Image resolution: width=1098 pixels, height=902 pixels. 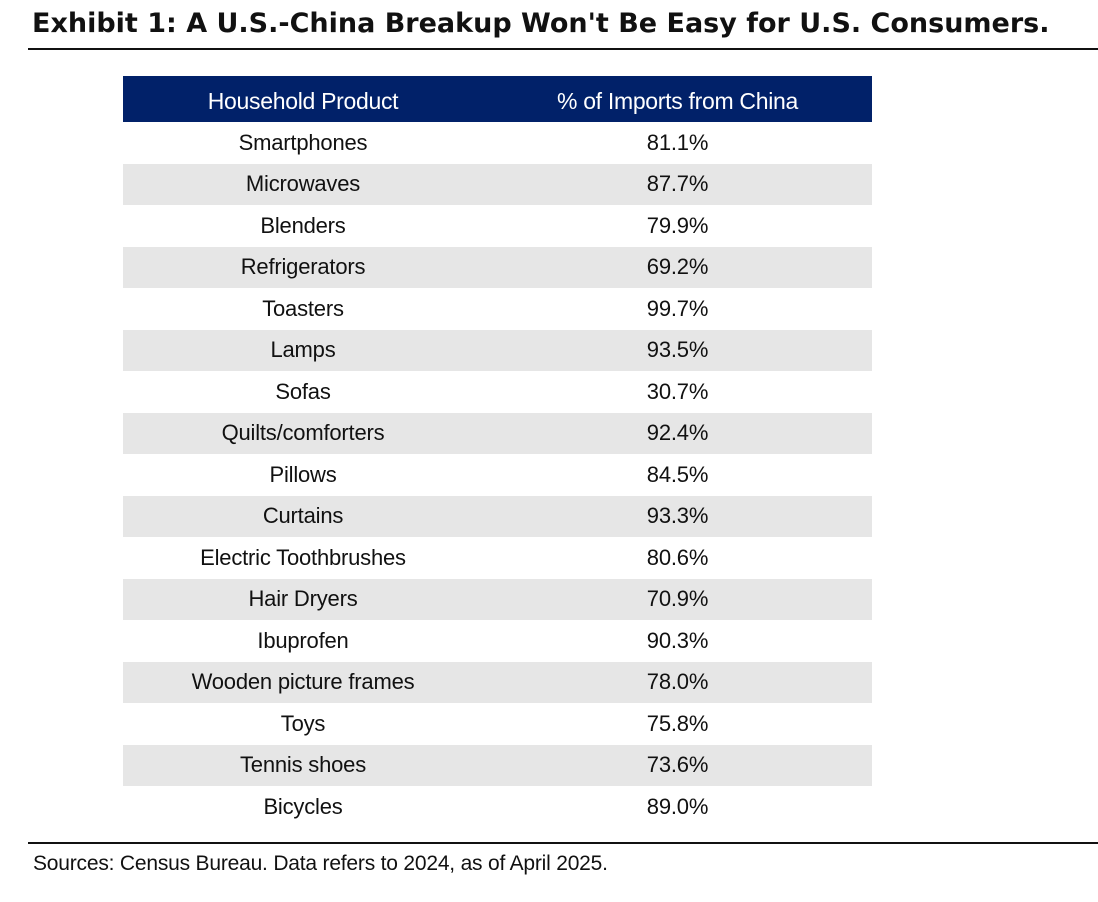 What do you see at coordinates (303, 806) in the screenshot?
I see `product-cell: Bicycles` at bounding box center [303, 806].